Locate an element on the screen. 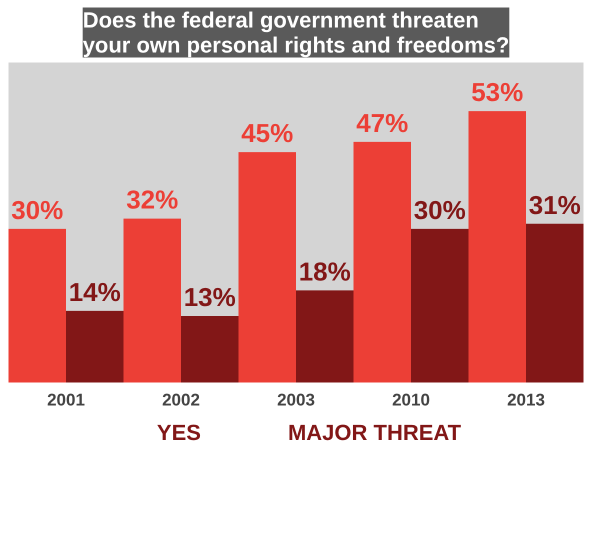 Image resolution: width=597 pixels, height=548 pixels. x-tick-label: 2010 is located at coordinates (411, 400).